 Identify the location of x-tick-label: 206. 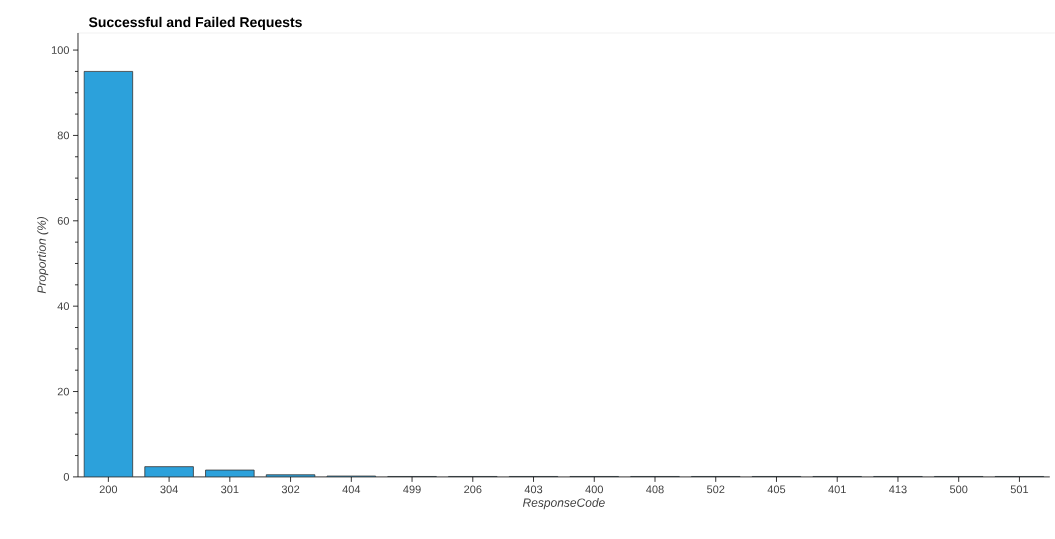
(473, 489).